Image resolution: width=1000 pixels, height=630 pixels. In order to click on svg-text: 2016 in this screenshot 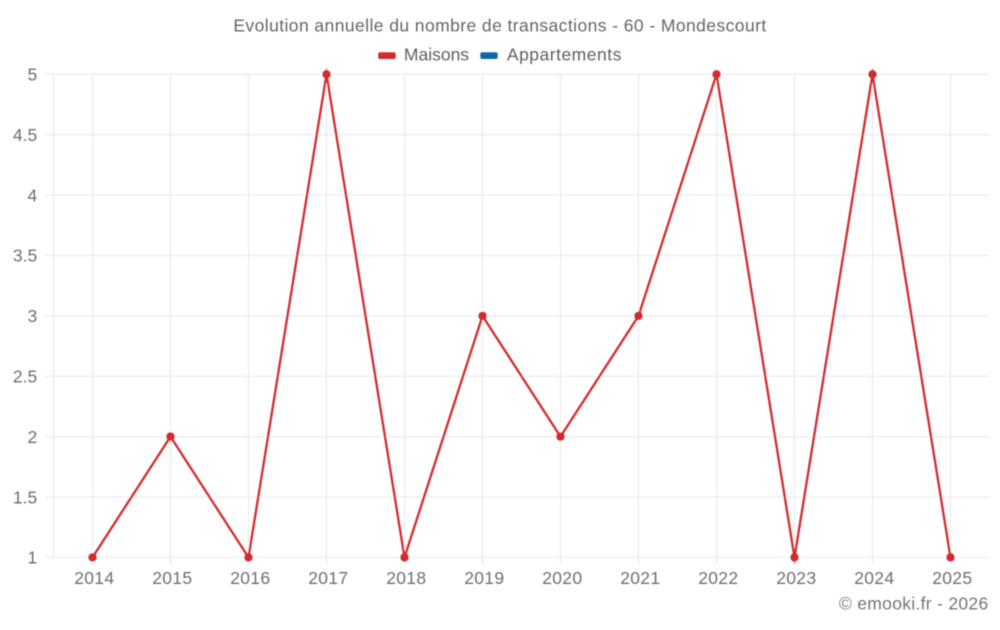, I will do `click(250, 578)`.